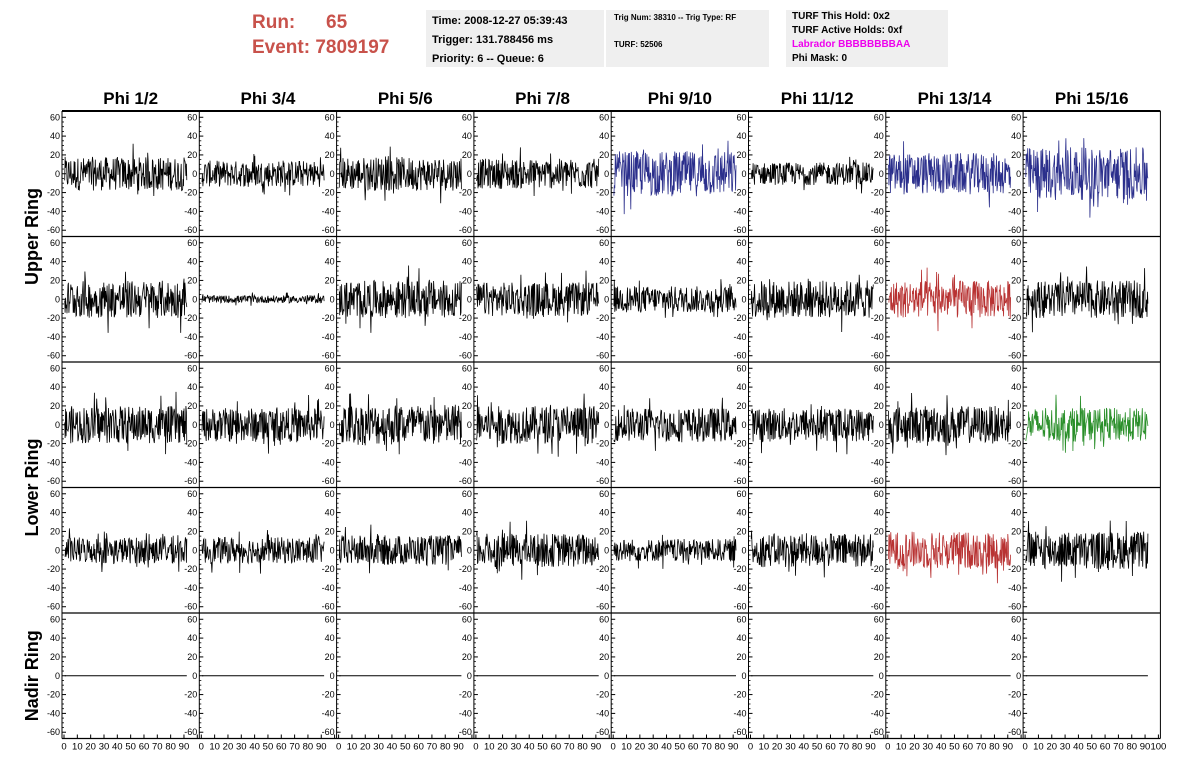 This screenshot has width=1196, height=772. What do you see at coordinates (268, 747) in the screenshot?
I see `x-tick-label: 50` at bounding box center [268, 747].